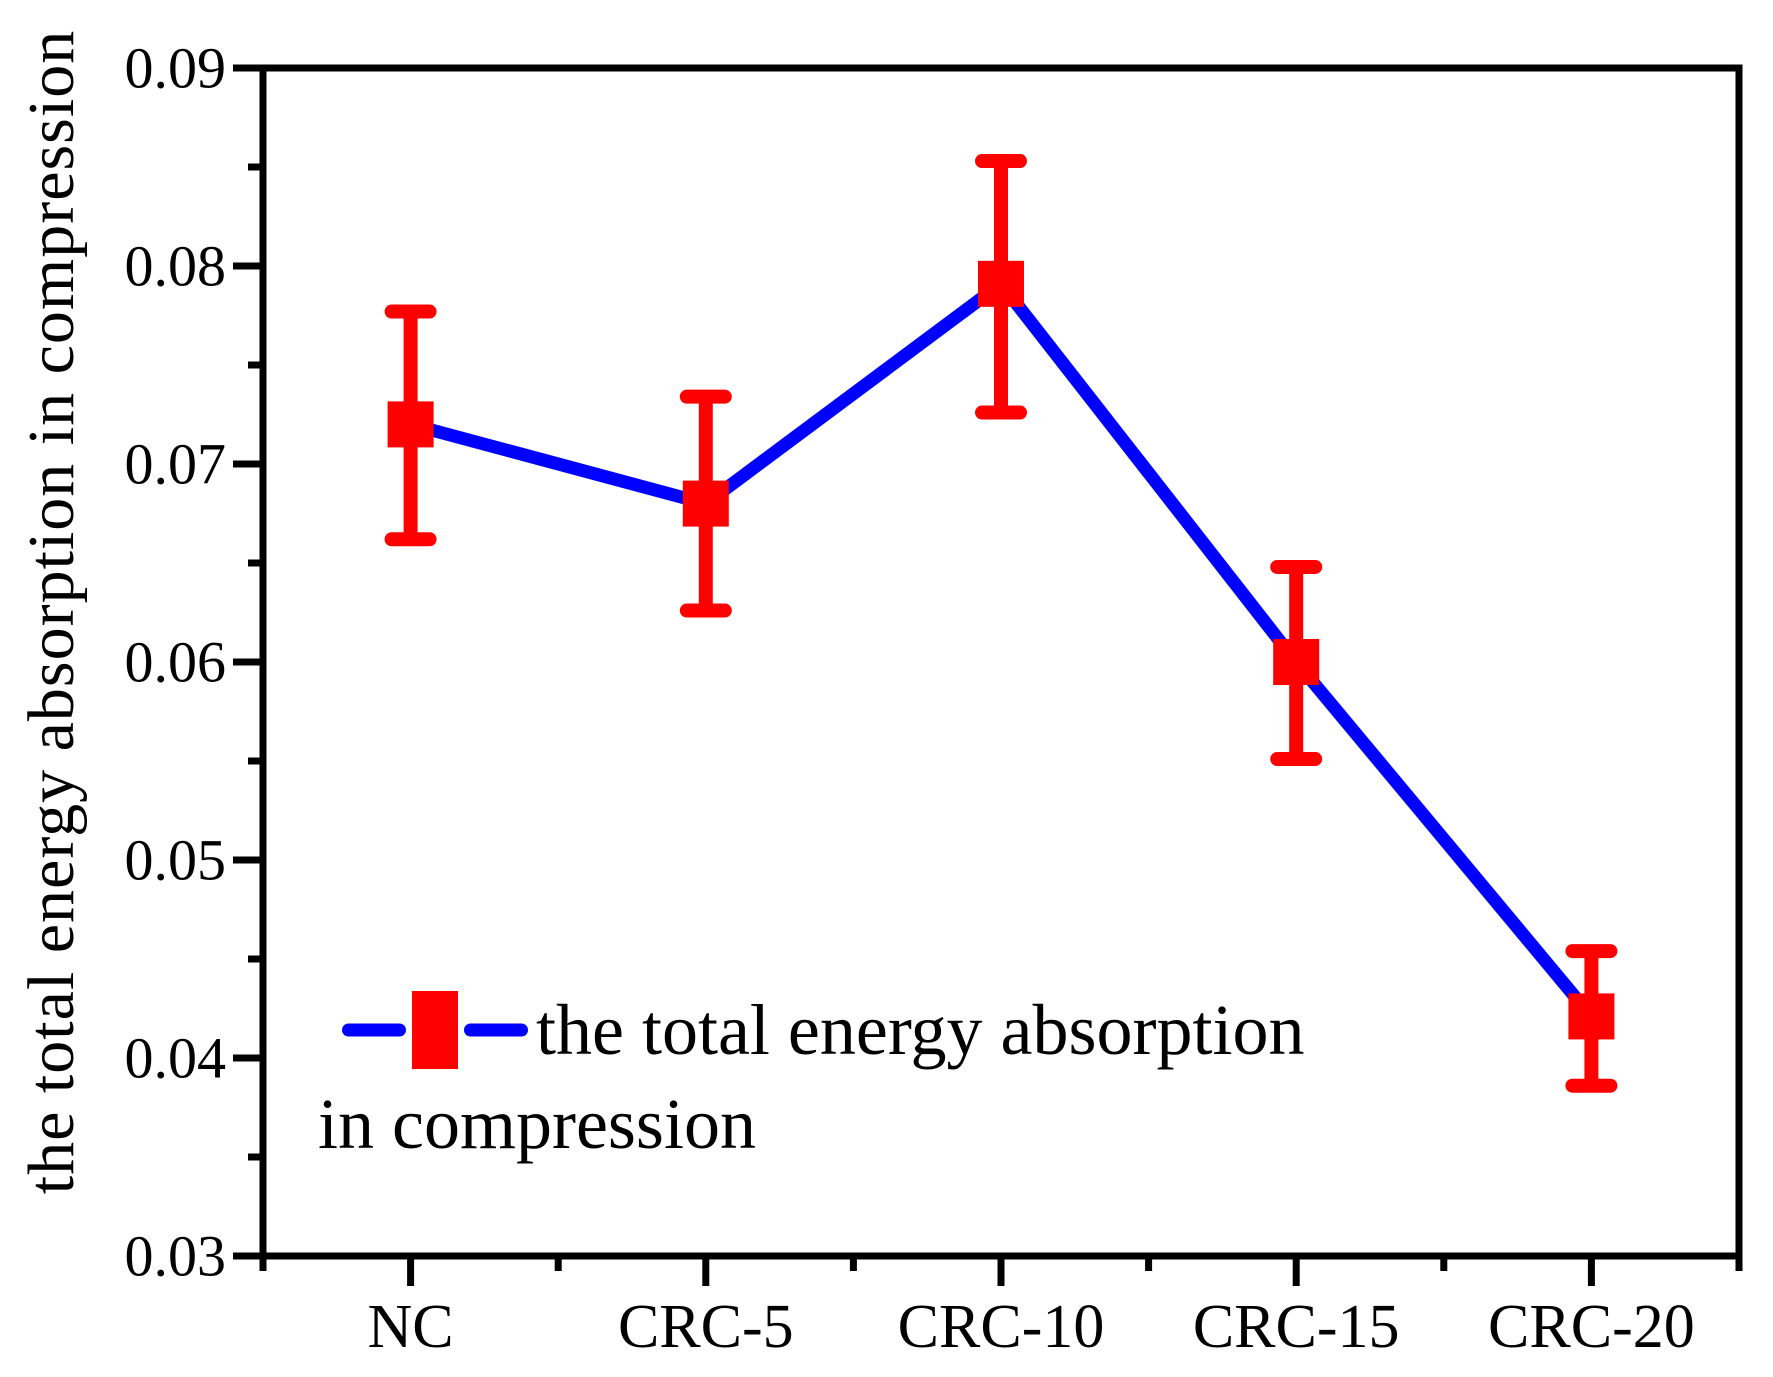 The width and height of the screenshot is (1773, 1377). Describe the element at coordinates (176, 68) in the screenshot. I see `y-tick-label: 0.09` at that location.